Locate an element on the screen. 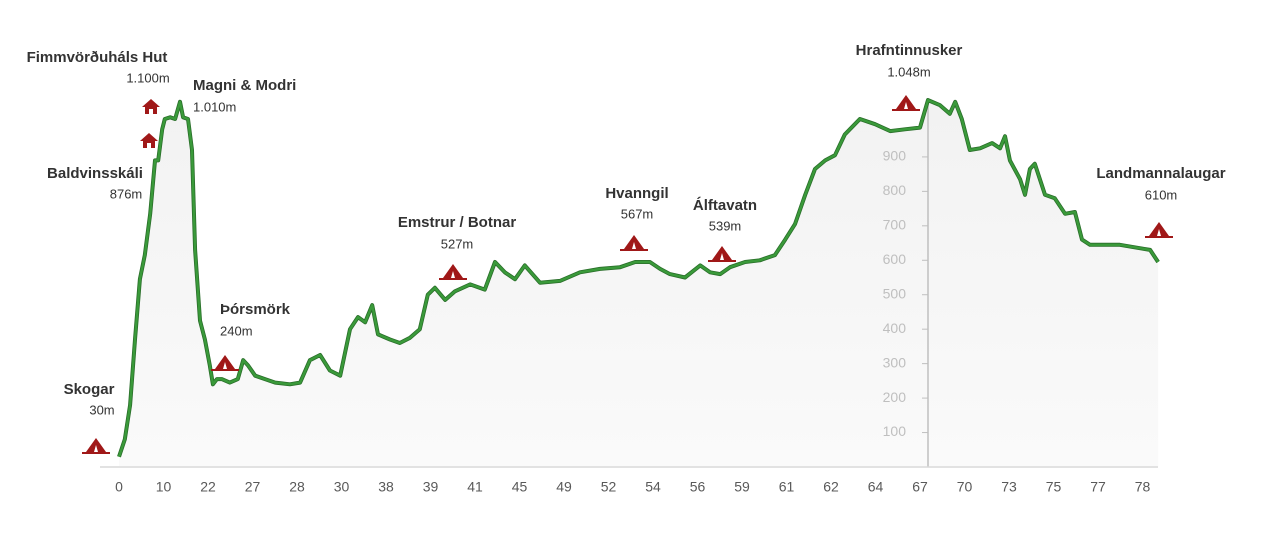 Image resolution: width=1280 pixels, height=542 pixels. x-tick-label: 61 is located at coordinates (787, 487).